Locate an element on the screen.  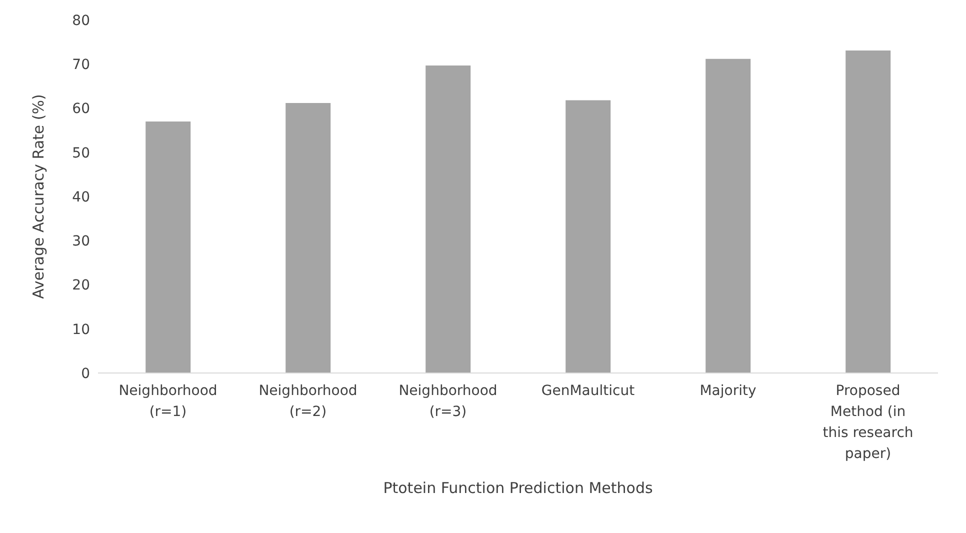
x-axis-title: Ptotein Function Prediction Methods is located at coordinates (518, 488).